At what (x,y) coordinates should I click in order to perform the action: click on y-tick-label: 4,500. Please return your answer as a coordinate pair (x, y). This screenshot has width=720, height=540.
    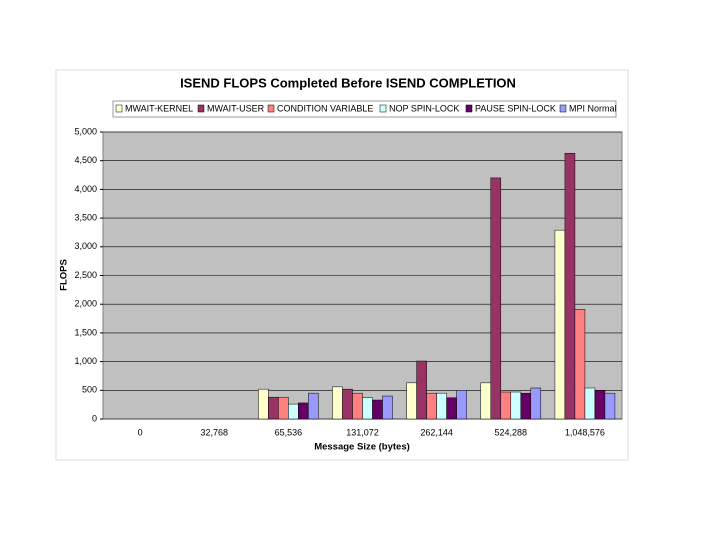
    Looking at the image, I should click on (85, 160).